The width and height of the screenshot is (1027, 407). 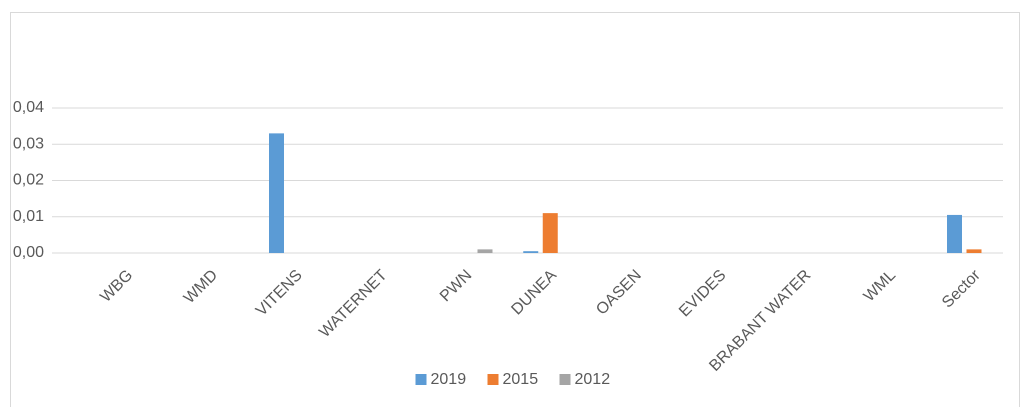 What do you see at coordinates (28, 107) in the screenshot?
I see `y-tick-label: 0,04` at bounding box center [28, 107].